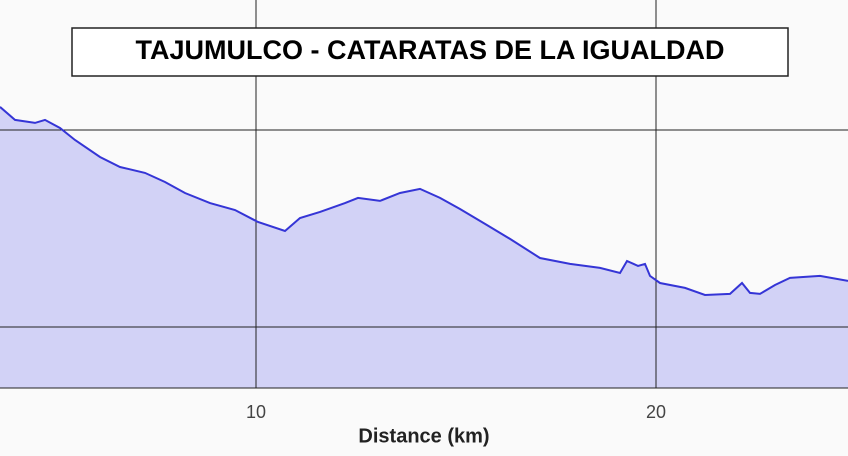 The width and height of the screenshot is (848, 456). I want to click on title-box, so click(430, 52).